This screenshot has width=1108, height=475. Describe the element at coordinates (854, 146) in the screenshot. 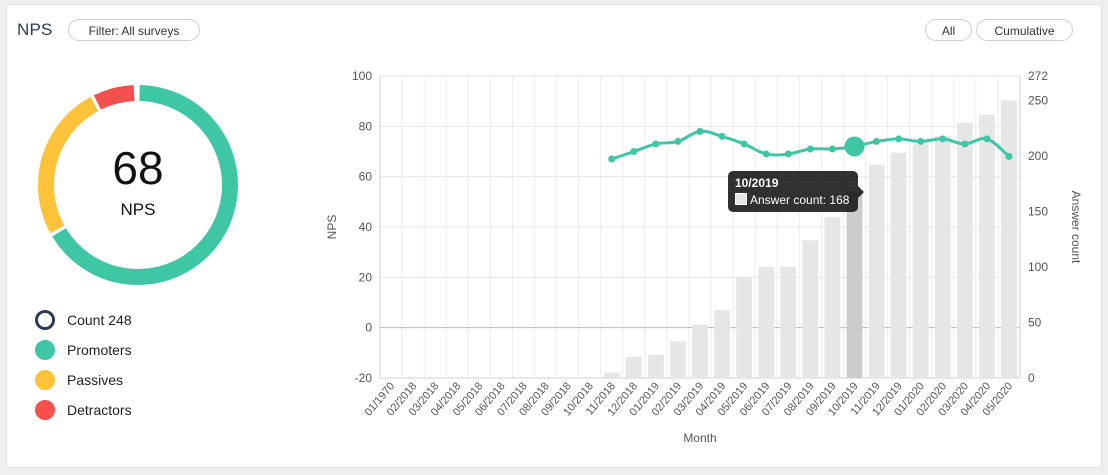

I see `nps-point-active` at that location.